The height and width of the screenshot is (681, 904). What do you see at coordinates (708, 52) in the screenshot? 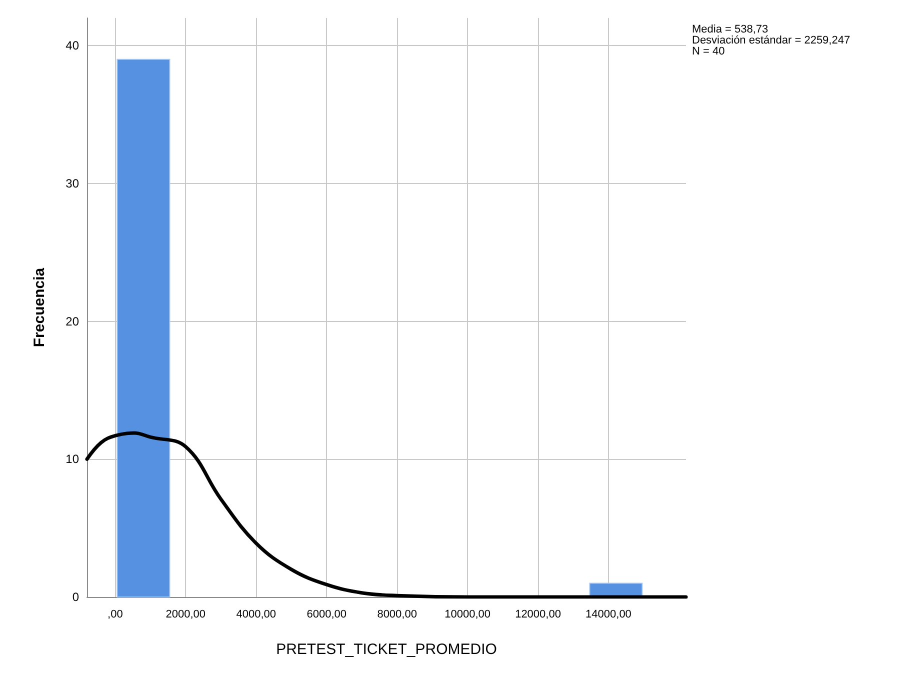
I see `text: N = 40` at bounding box center [708, 52].